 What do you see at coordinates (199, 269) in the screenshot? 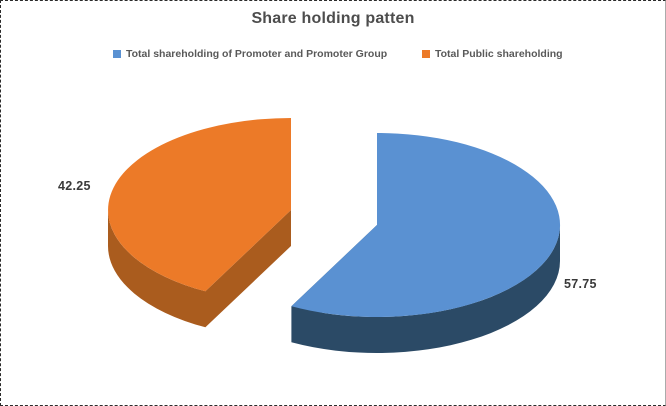
I see `public-slice-side` at bounding box center [199, 269].